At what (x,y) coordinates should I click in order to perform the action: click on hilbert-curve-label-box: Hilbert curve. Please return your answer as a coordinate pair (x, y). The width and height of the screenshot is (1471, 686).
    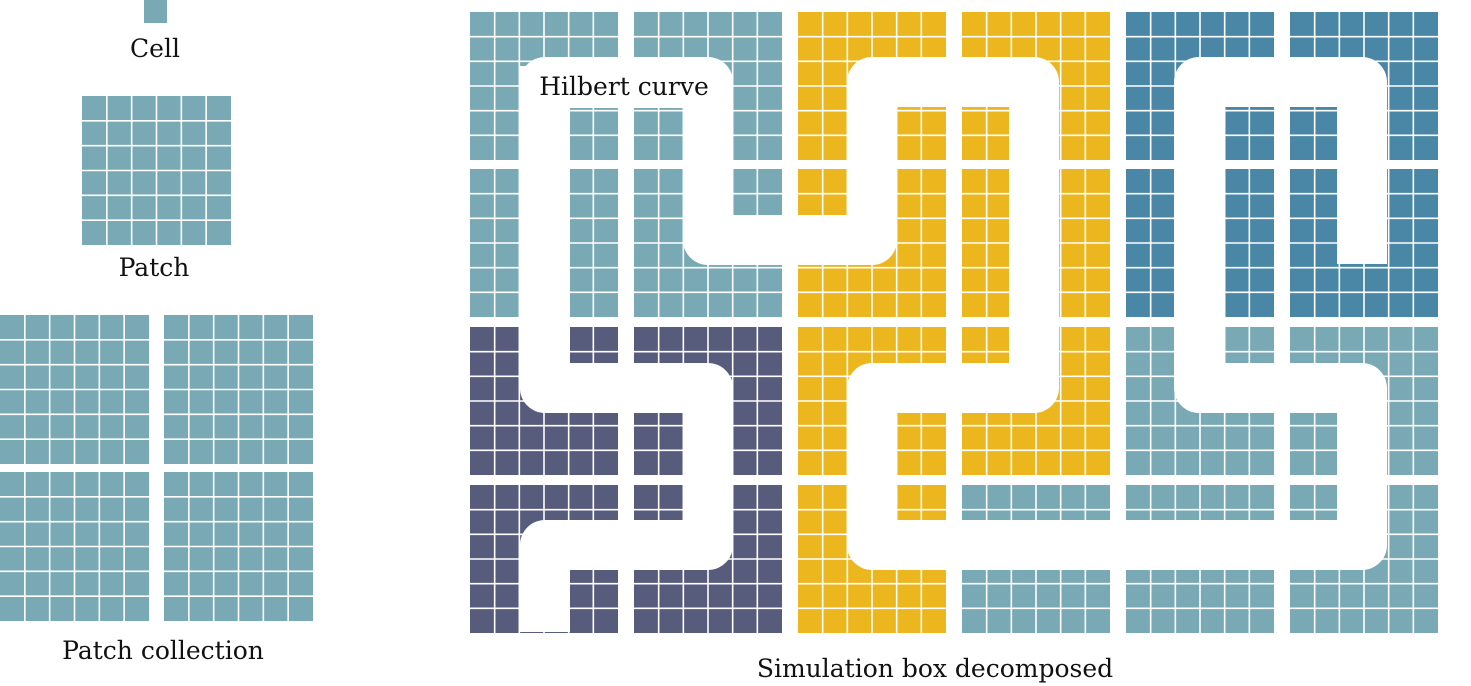
    Looking at the image, I should click on (623, 87).